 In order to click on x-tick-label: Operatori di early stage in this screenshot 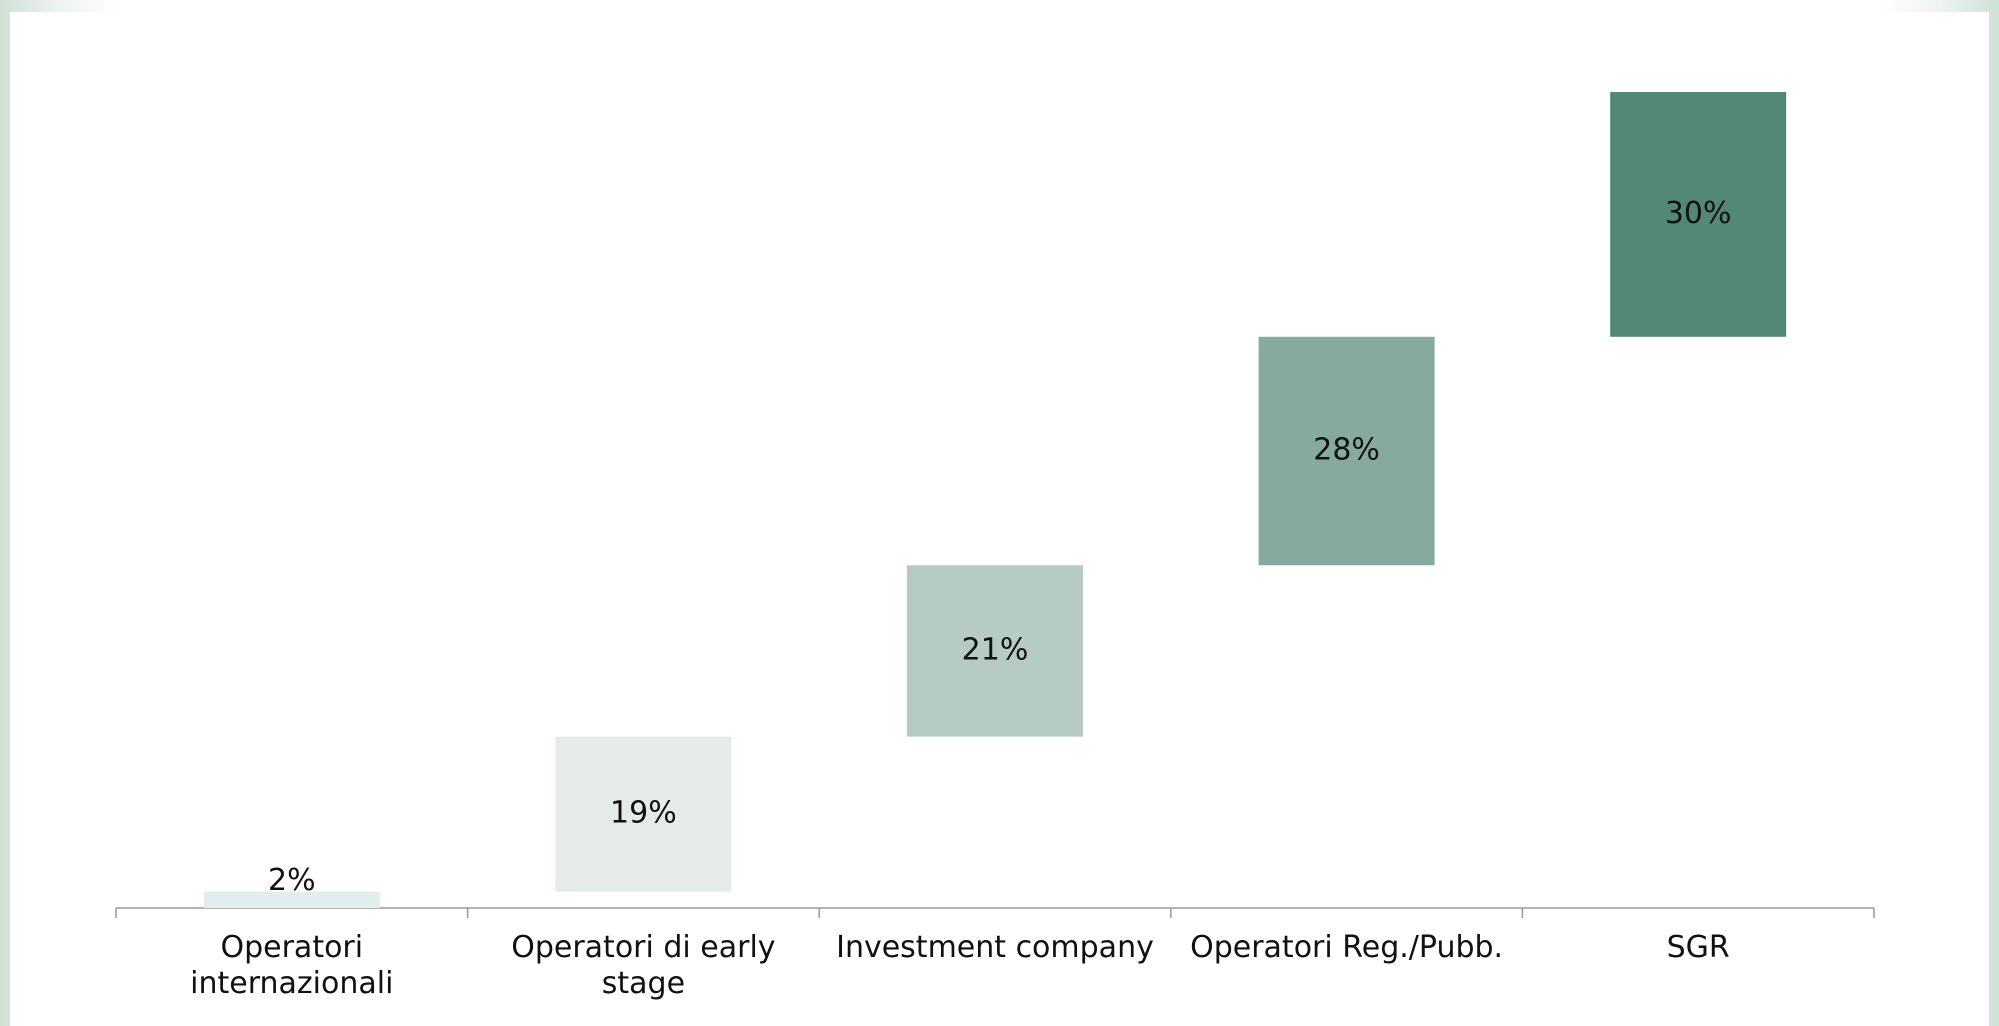, I will do `click(643, 965)`.